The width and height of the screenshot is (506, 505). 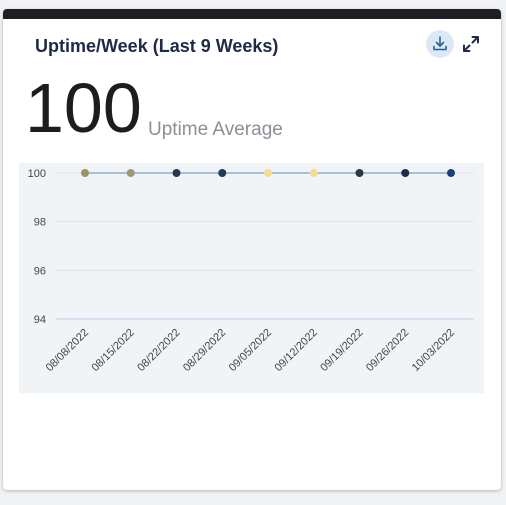 What do you see at coordinates (433, 350) in the screenshot?
I see `x-tick-label: 10/03/2022` at bounding box center [433, 350].